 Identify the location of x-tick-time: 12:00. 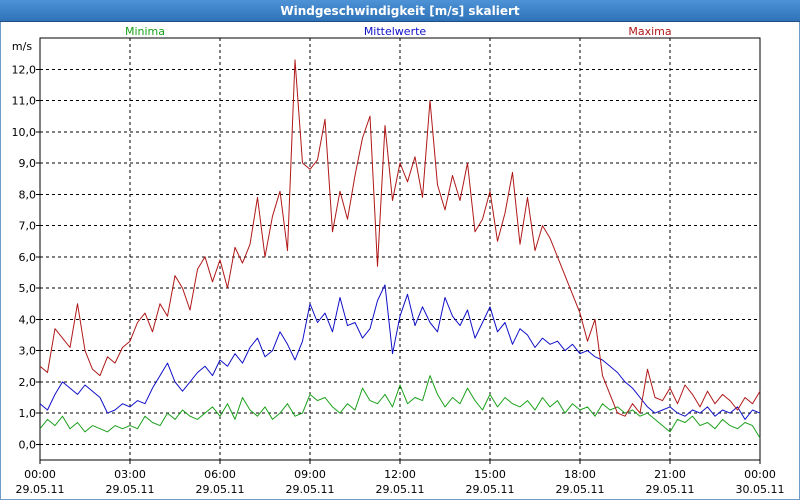
(400, 474).